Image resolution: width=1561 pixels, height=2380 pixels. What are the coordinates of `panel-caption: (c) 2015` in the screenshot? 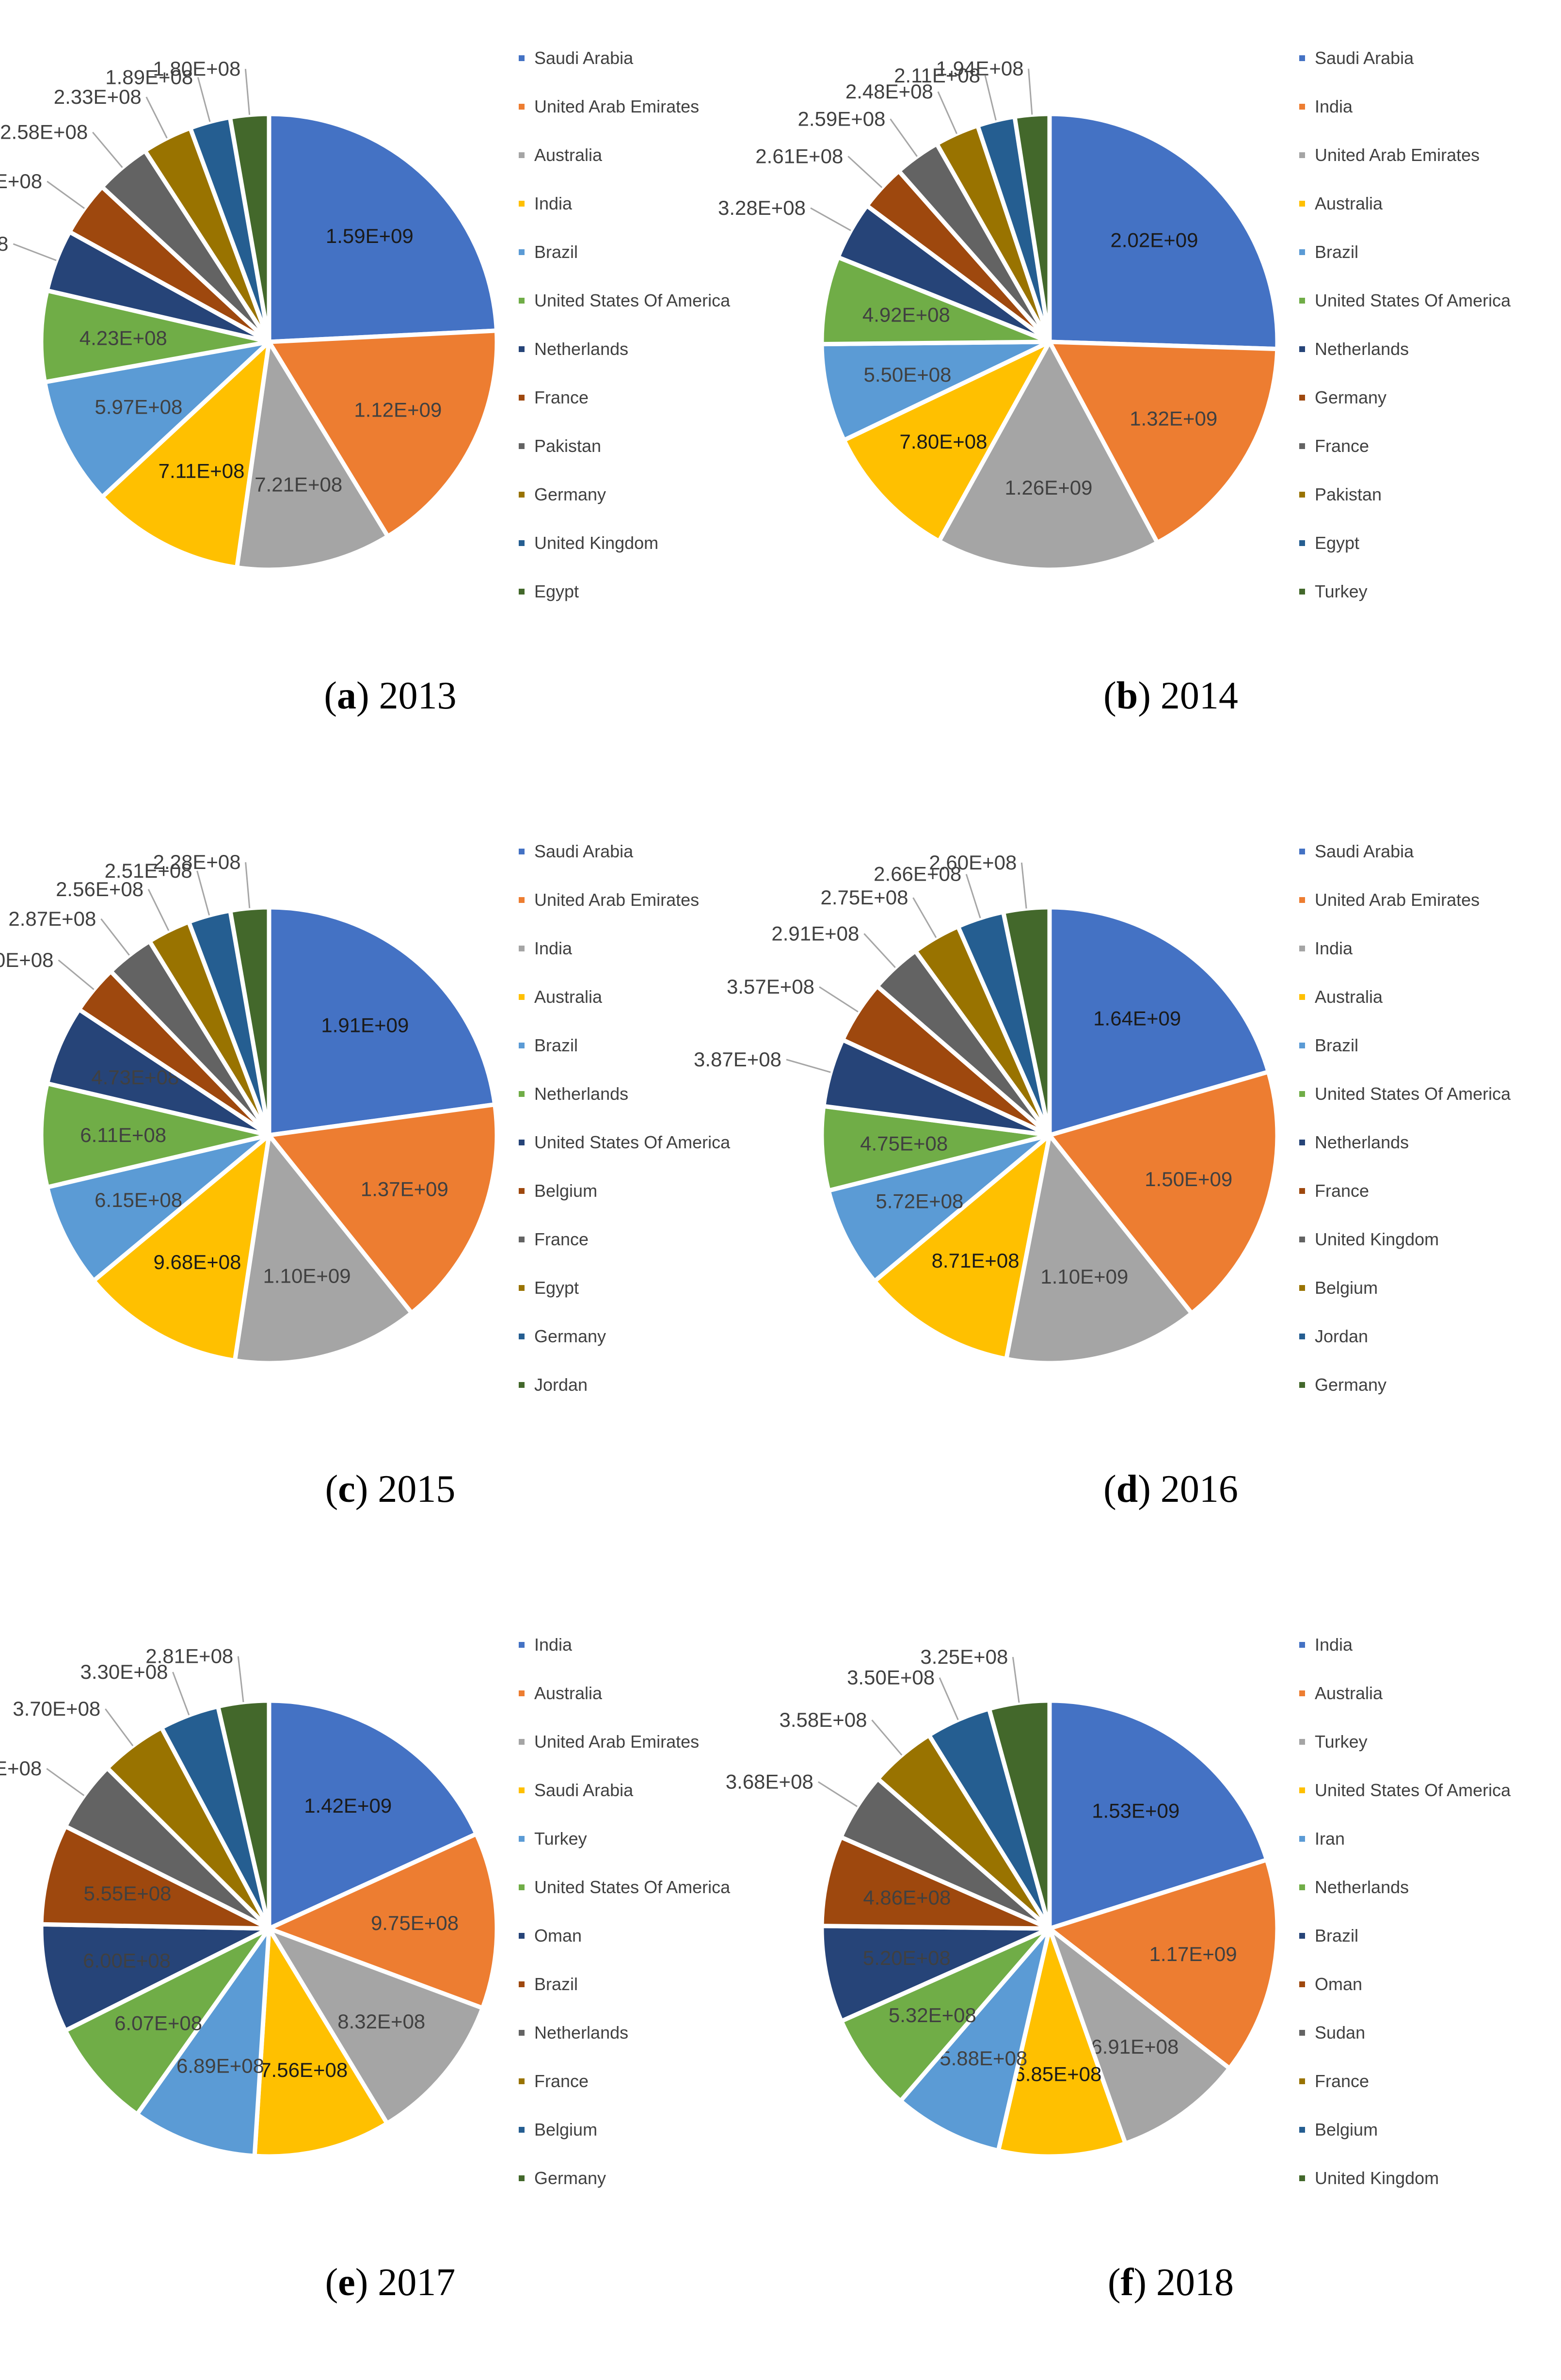 It's located at (391, 1489).